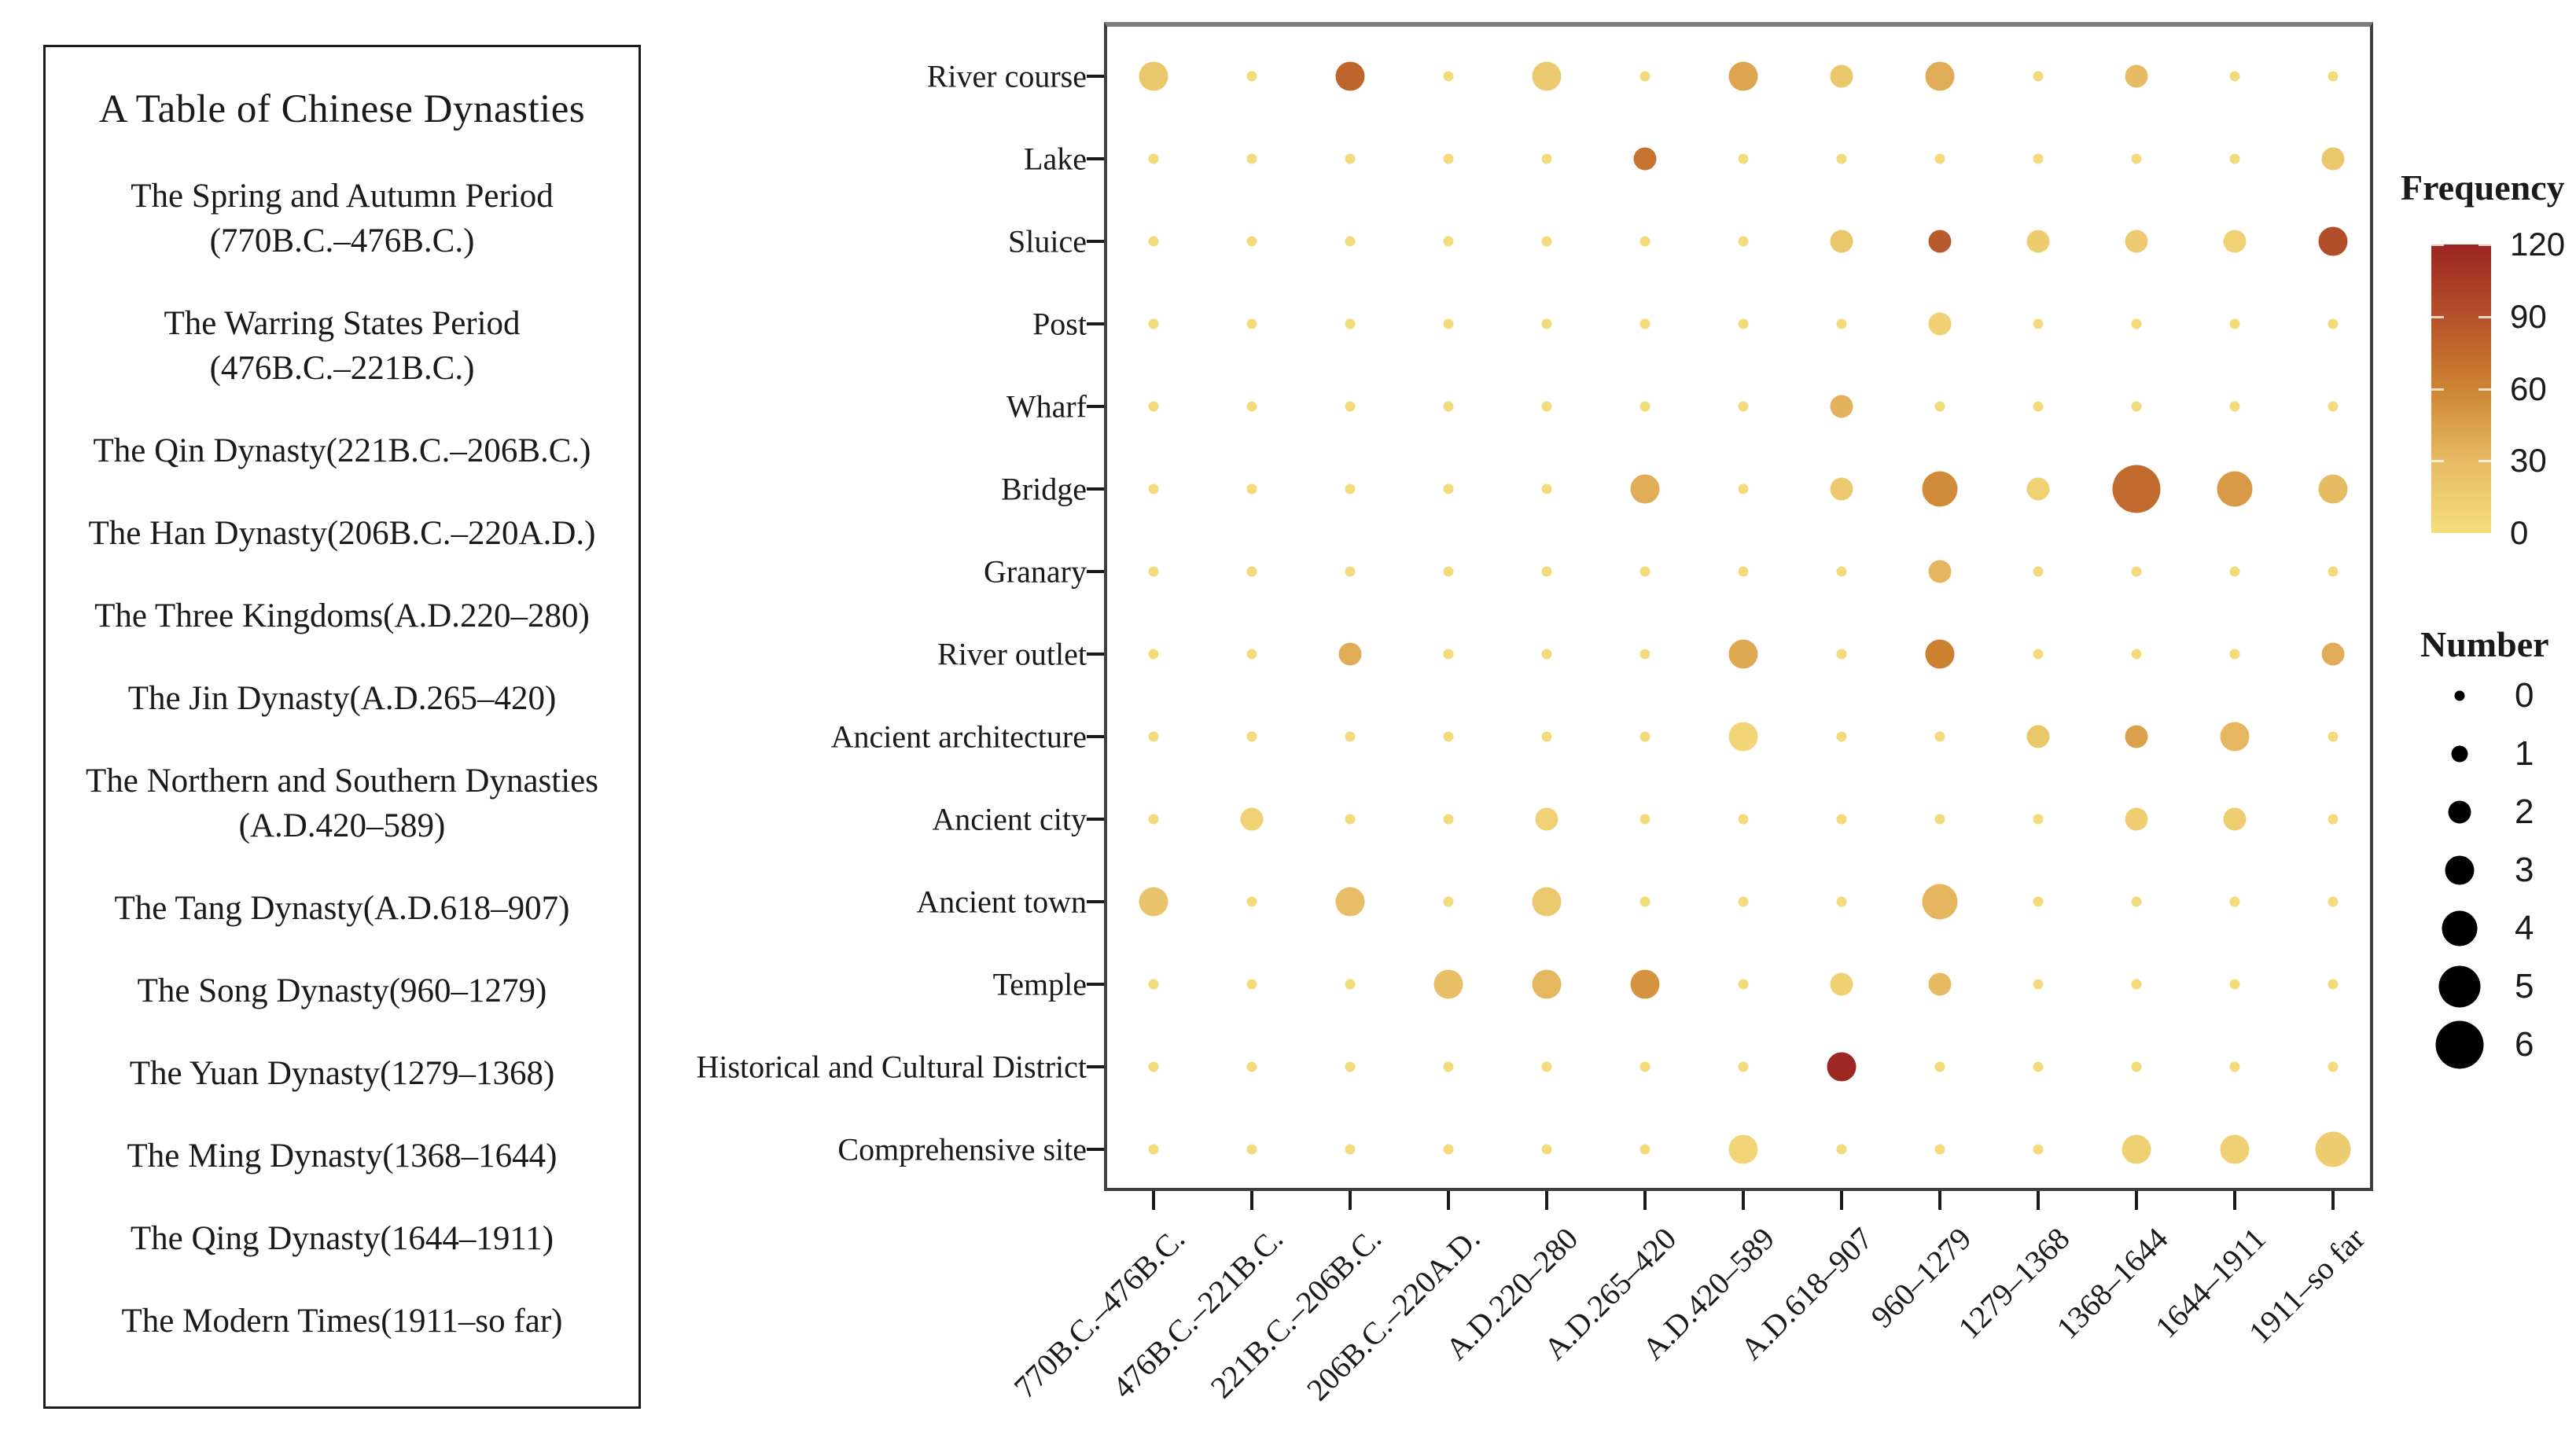 This screenshot has height=1441, width=2576. I want to click on y-axis-label: Ancient city, so click(1010, 819).